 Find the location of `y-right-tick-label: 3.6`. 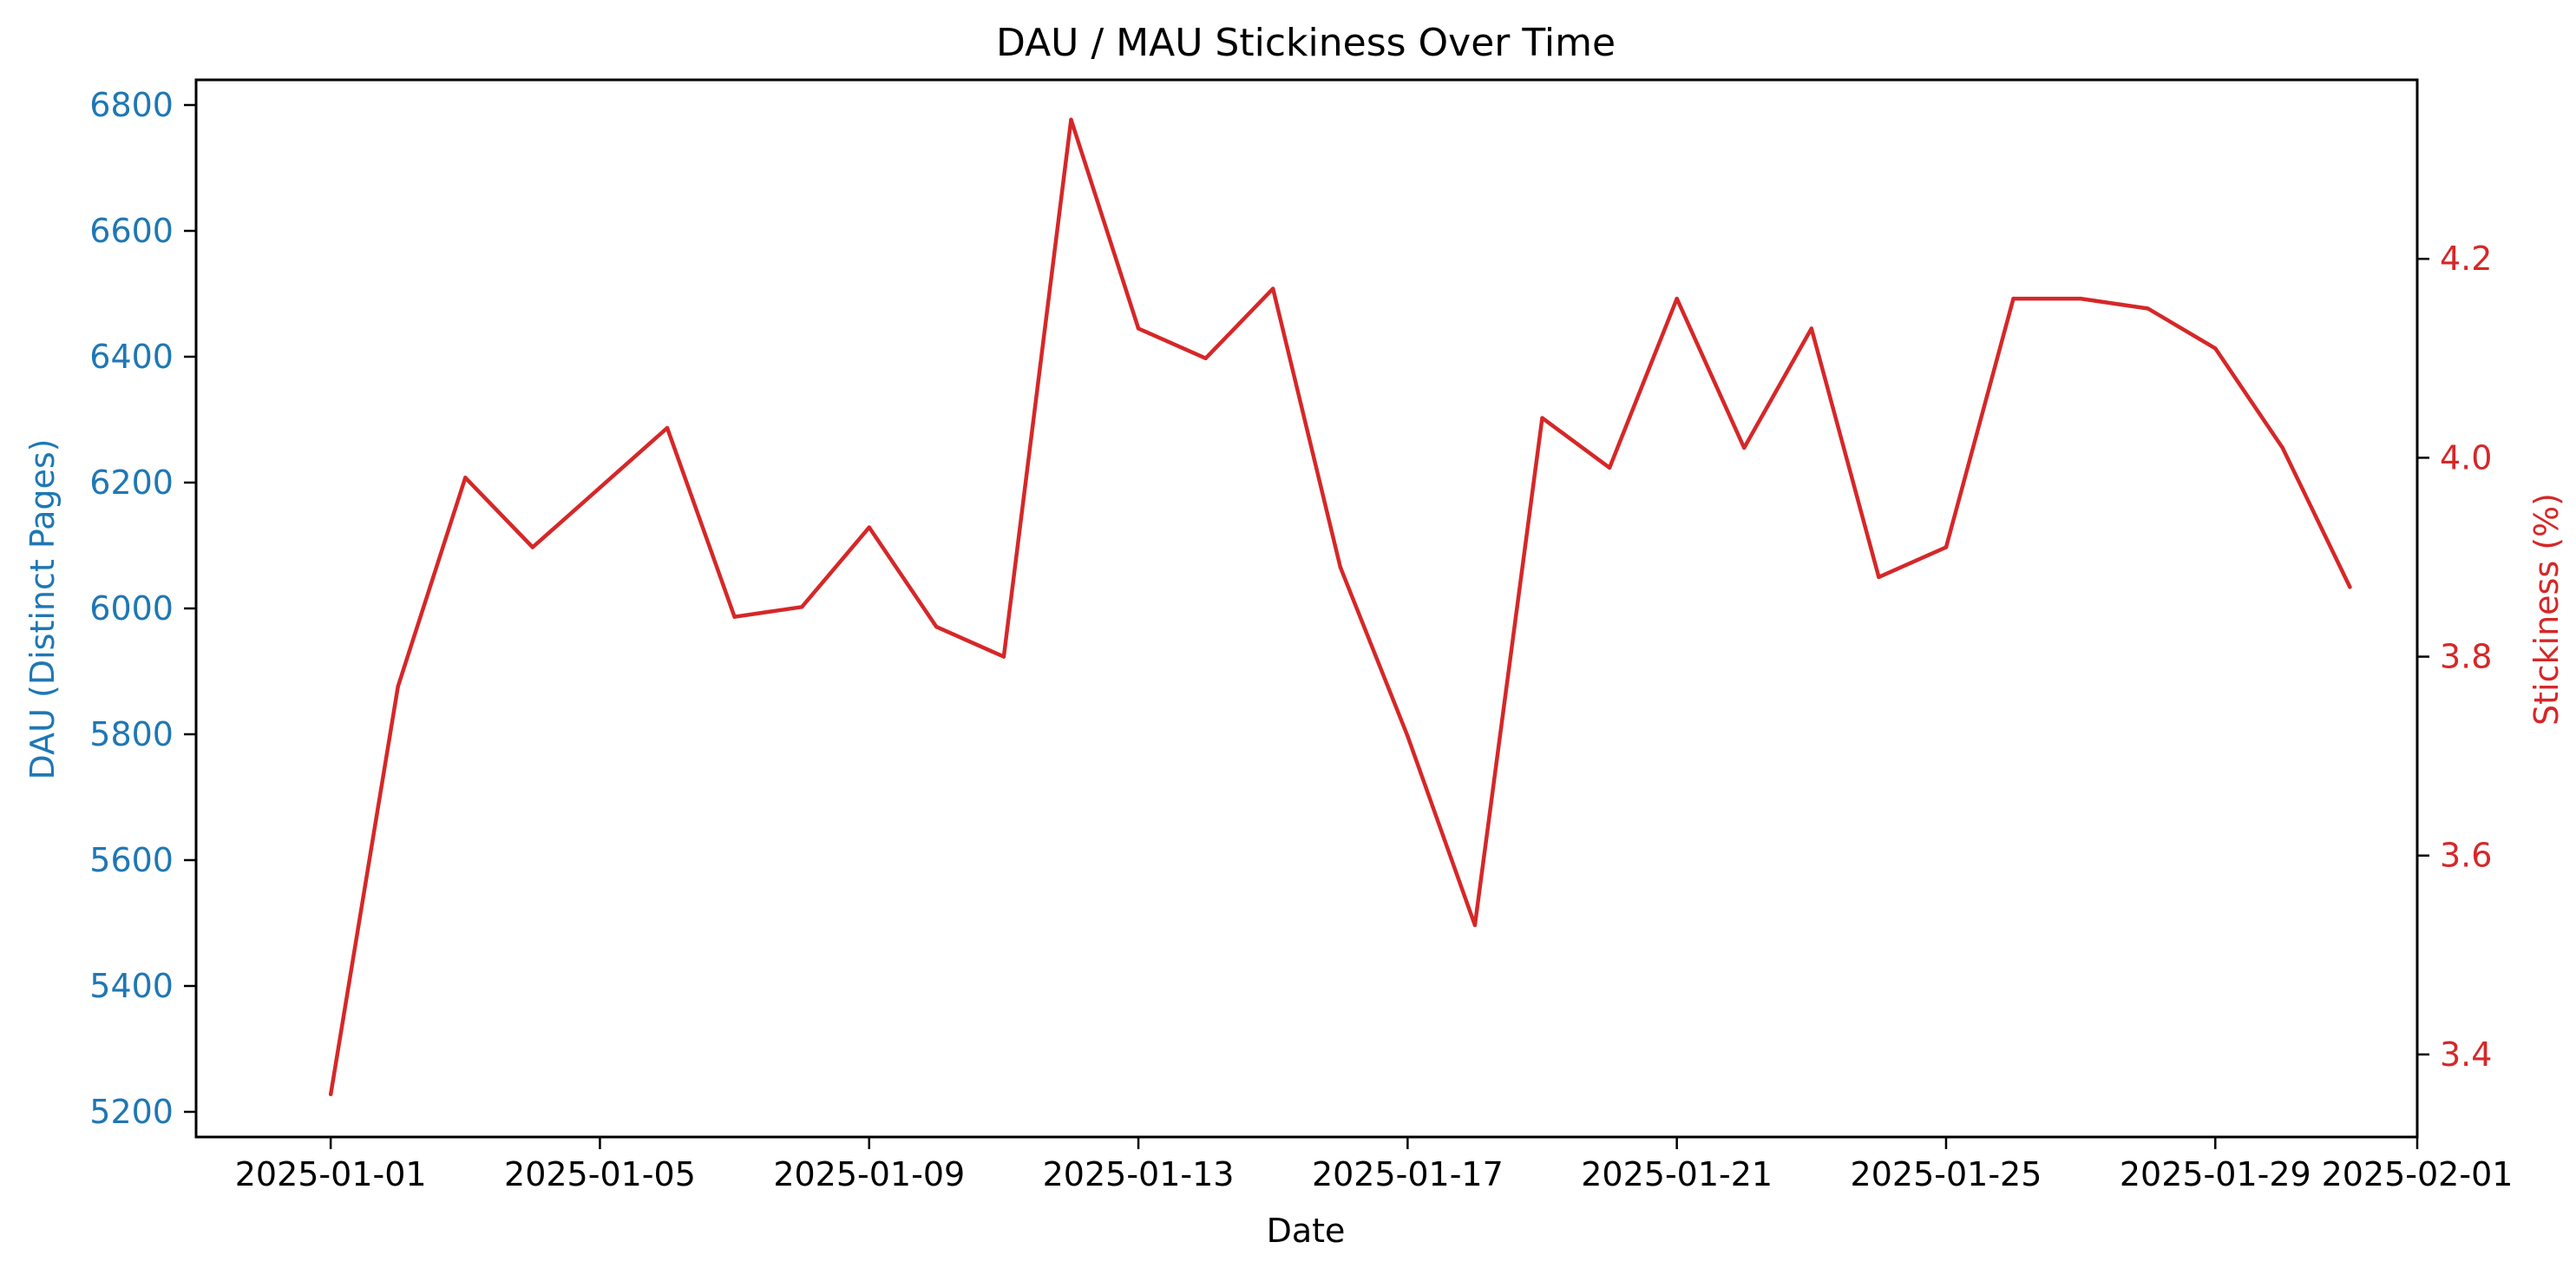

y-right-tick-label: 3.6 is located at coordinates (2466, 856).